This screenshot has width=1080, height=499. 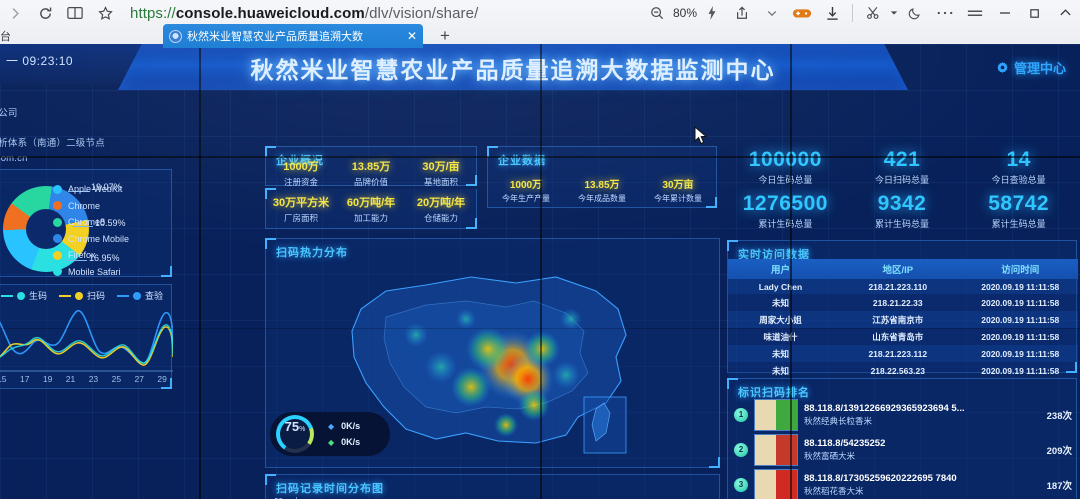 What do you see at coordinates (75, 13) in the screenshot?
I see `reading-list-icon` at bounding box center [75, 13].